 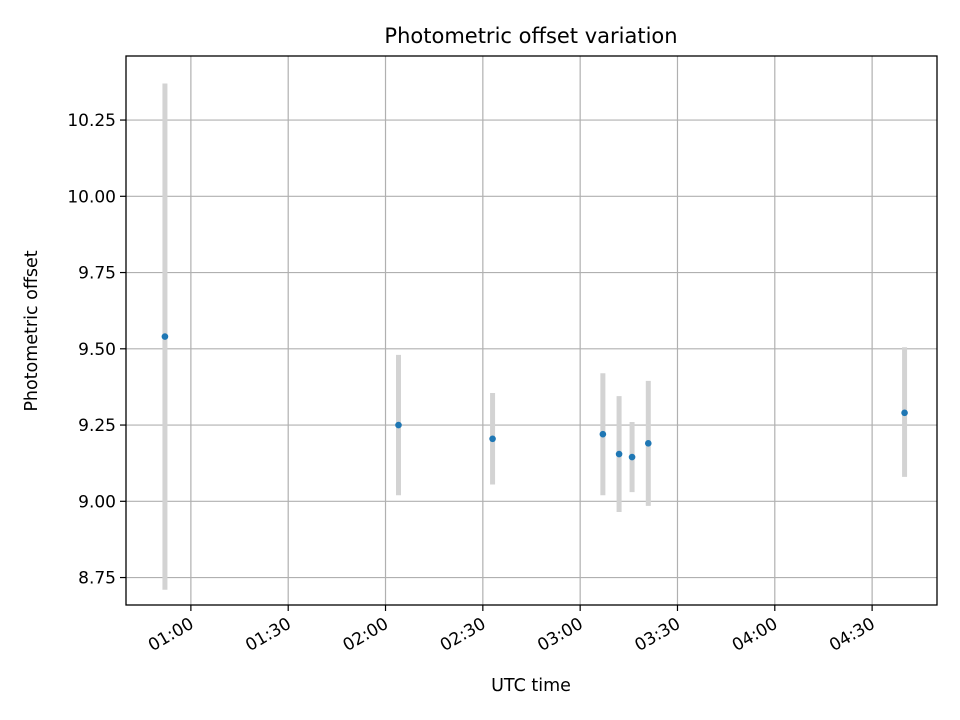 What do you see at coordinates (97, 426) in the screenshot?
I see `y-tick-label: 9.25` at bounding box center [97, 426].